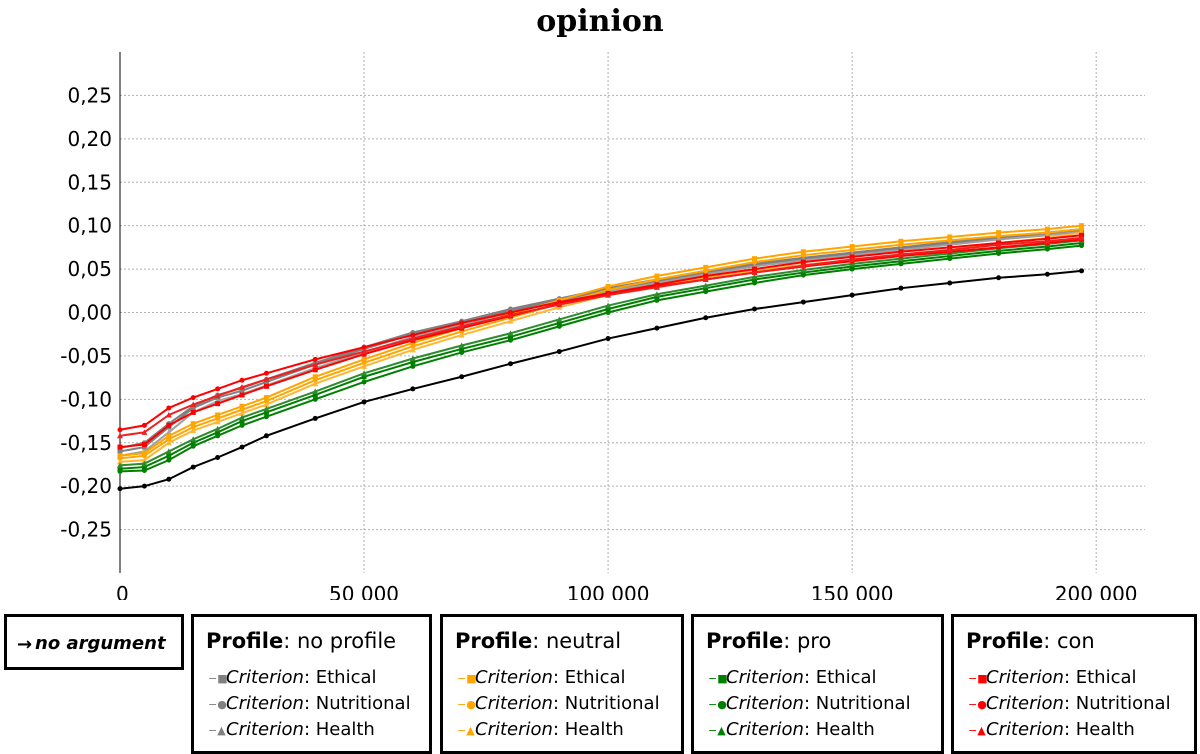 The width and height of the screenshot is (1200, 754). Describe the element at coordinates (1051, 729) in the screenshot. I see `legend-item: −▲Criterion: Health` at that location.